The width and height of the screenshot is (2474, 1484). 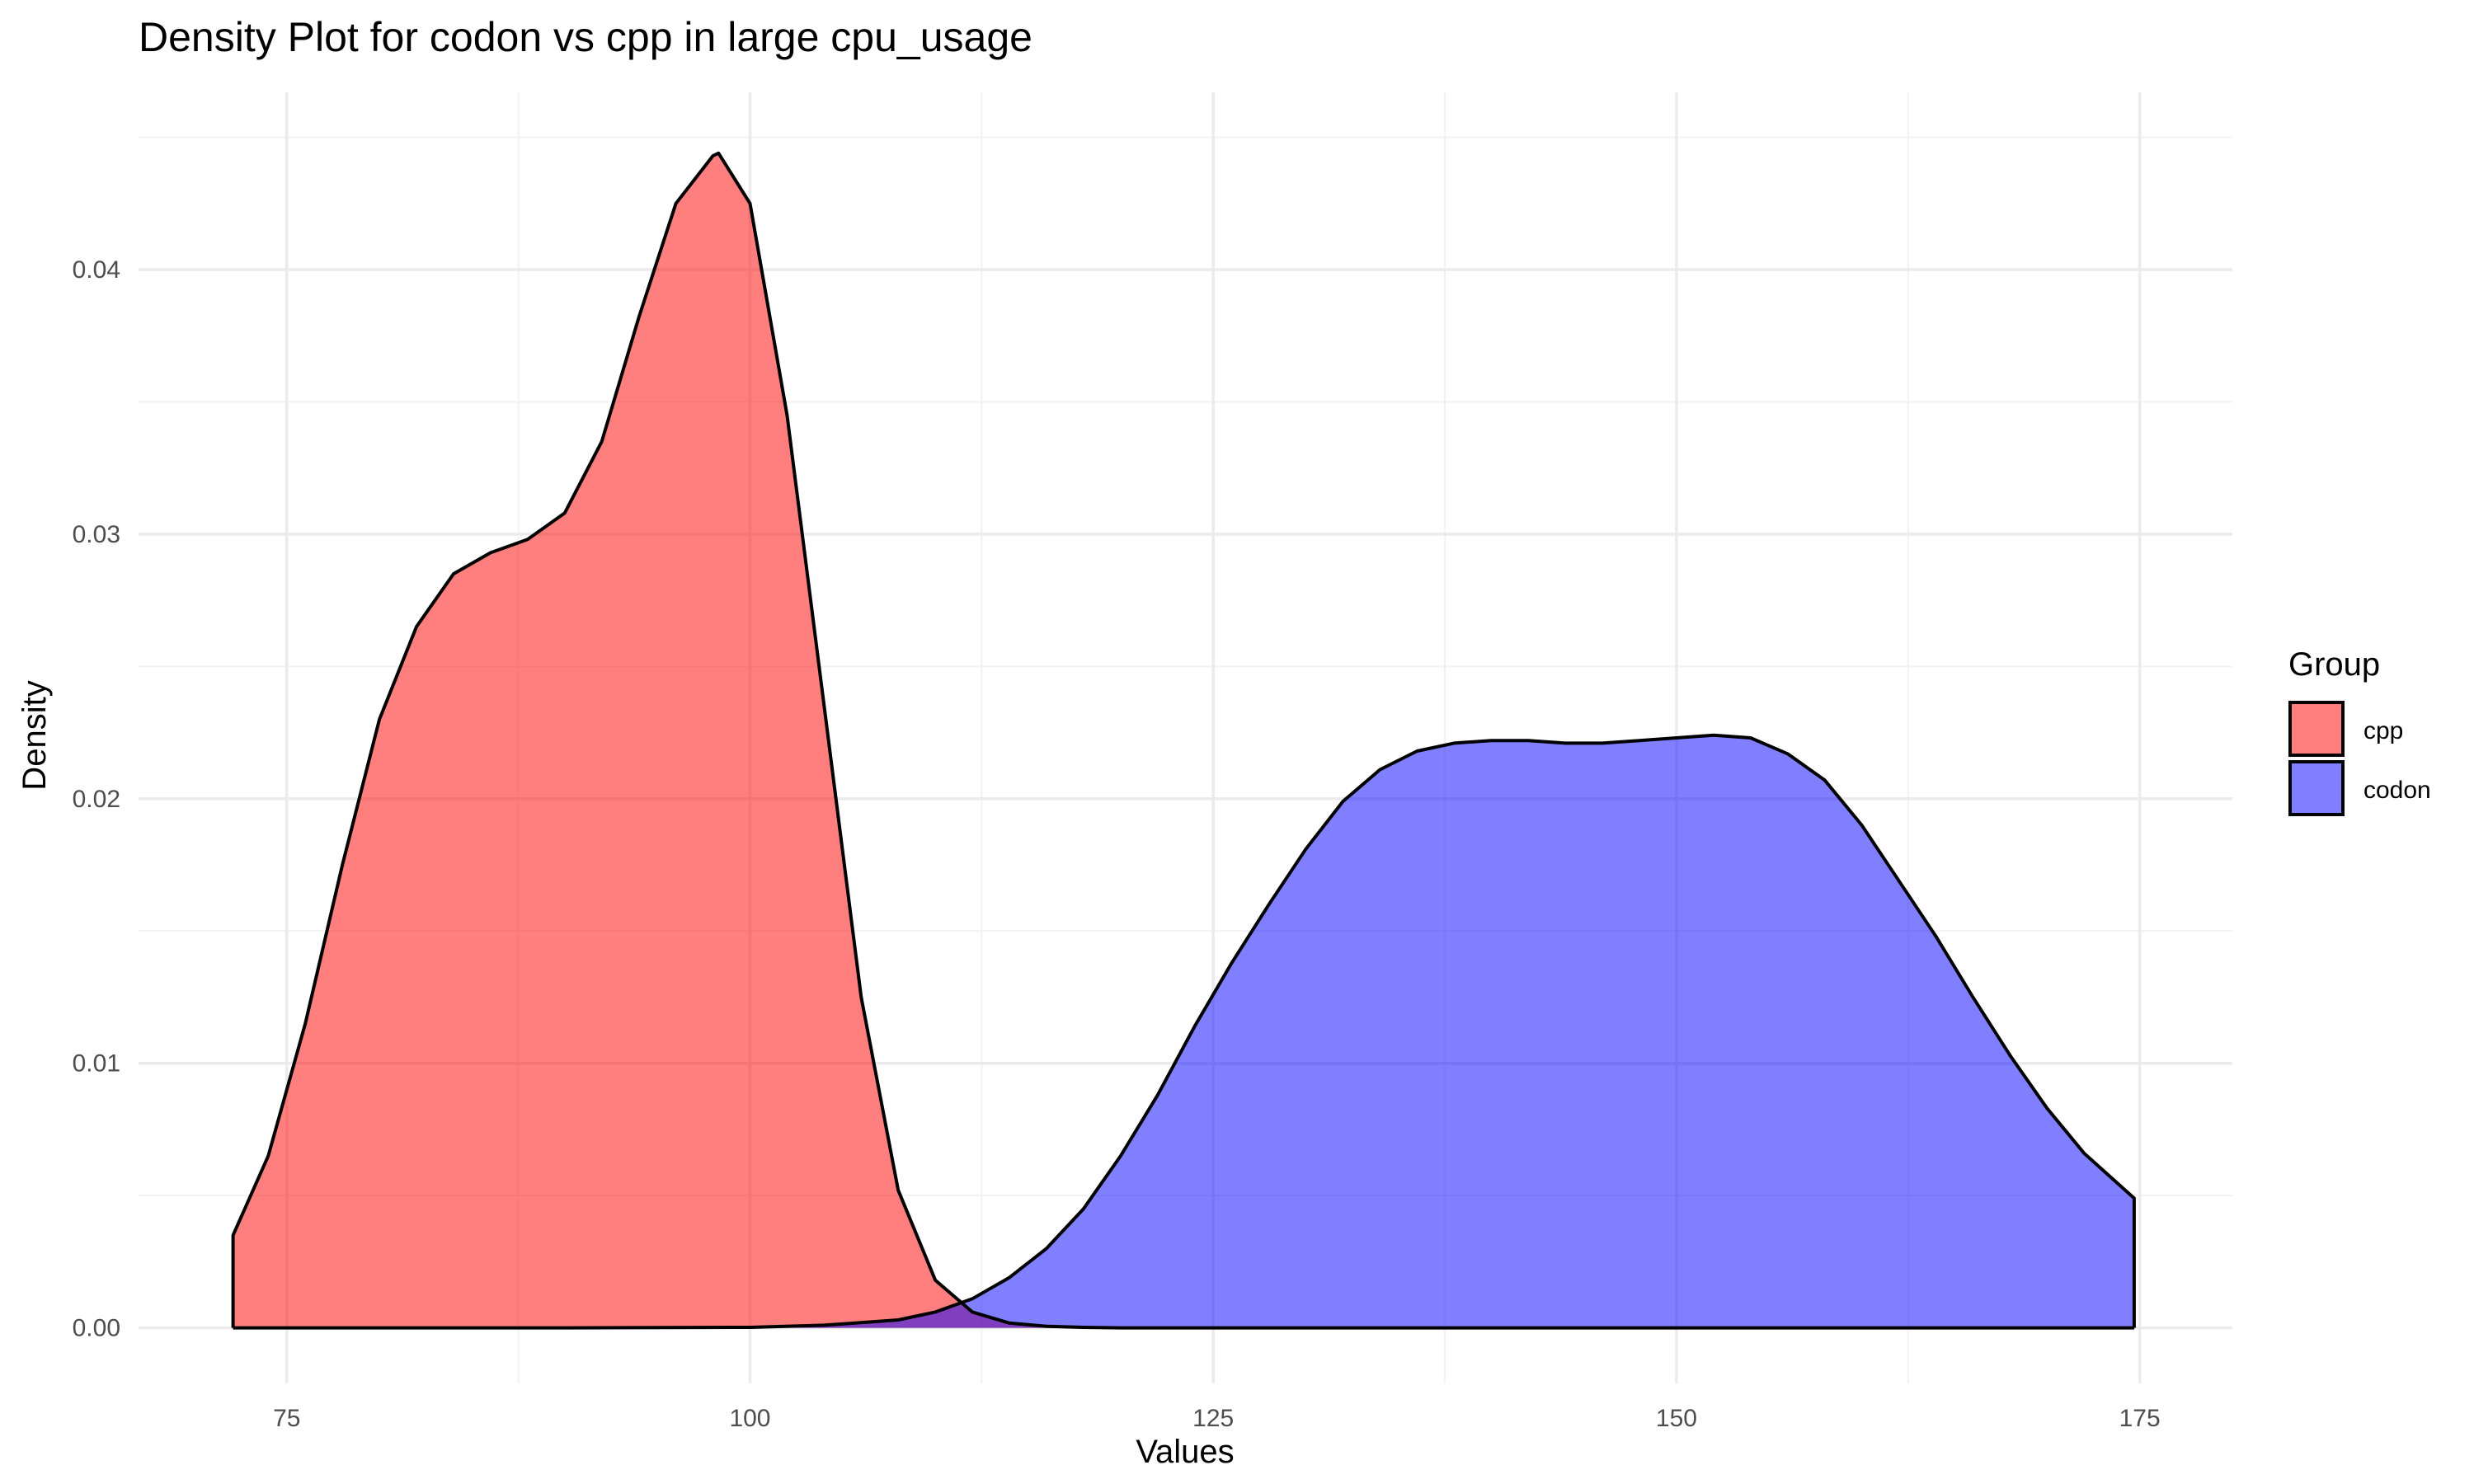 I want to click on y-tick-label: 0.04, so click(x=96, y=270).